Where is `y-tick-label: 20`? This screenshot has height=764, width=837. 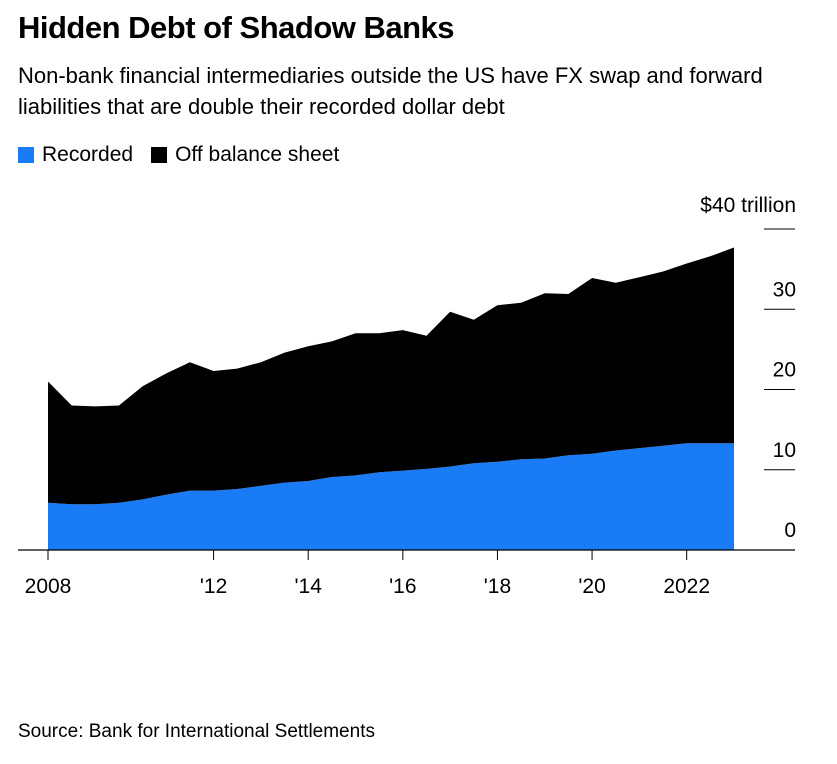 y-tick-label: 20 is located at coordinates (784, 370).